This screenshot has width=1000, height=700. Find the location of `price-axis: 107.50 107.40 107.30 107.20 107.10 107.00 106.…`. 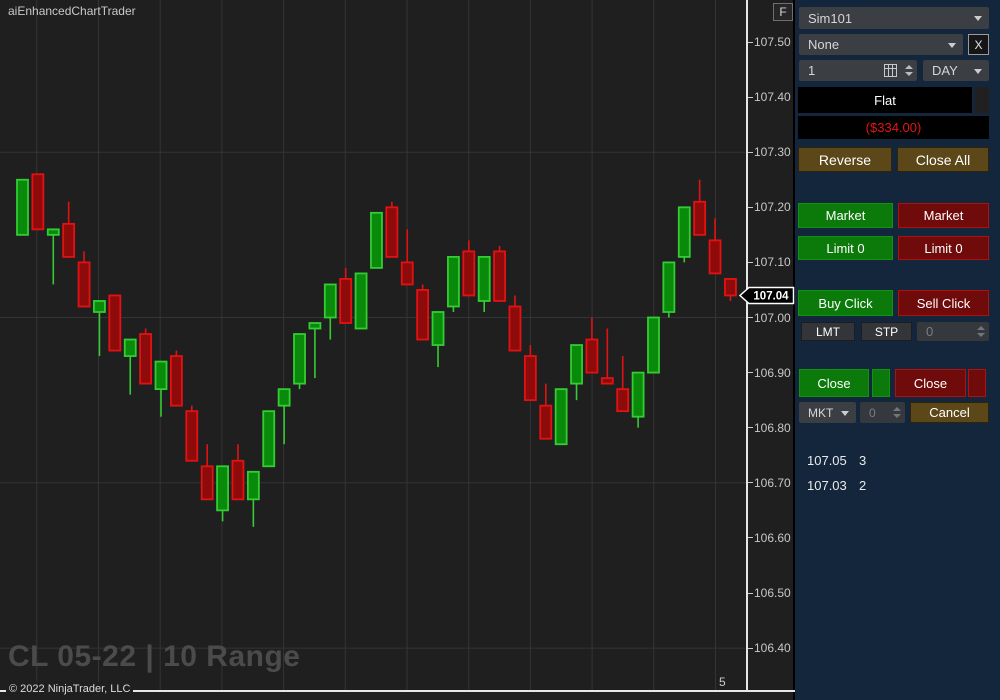

price-axis: 107.50 107.40 107.30 107.20 107.10 107.00 106.… is located at coordinates (770, 350).